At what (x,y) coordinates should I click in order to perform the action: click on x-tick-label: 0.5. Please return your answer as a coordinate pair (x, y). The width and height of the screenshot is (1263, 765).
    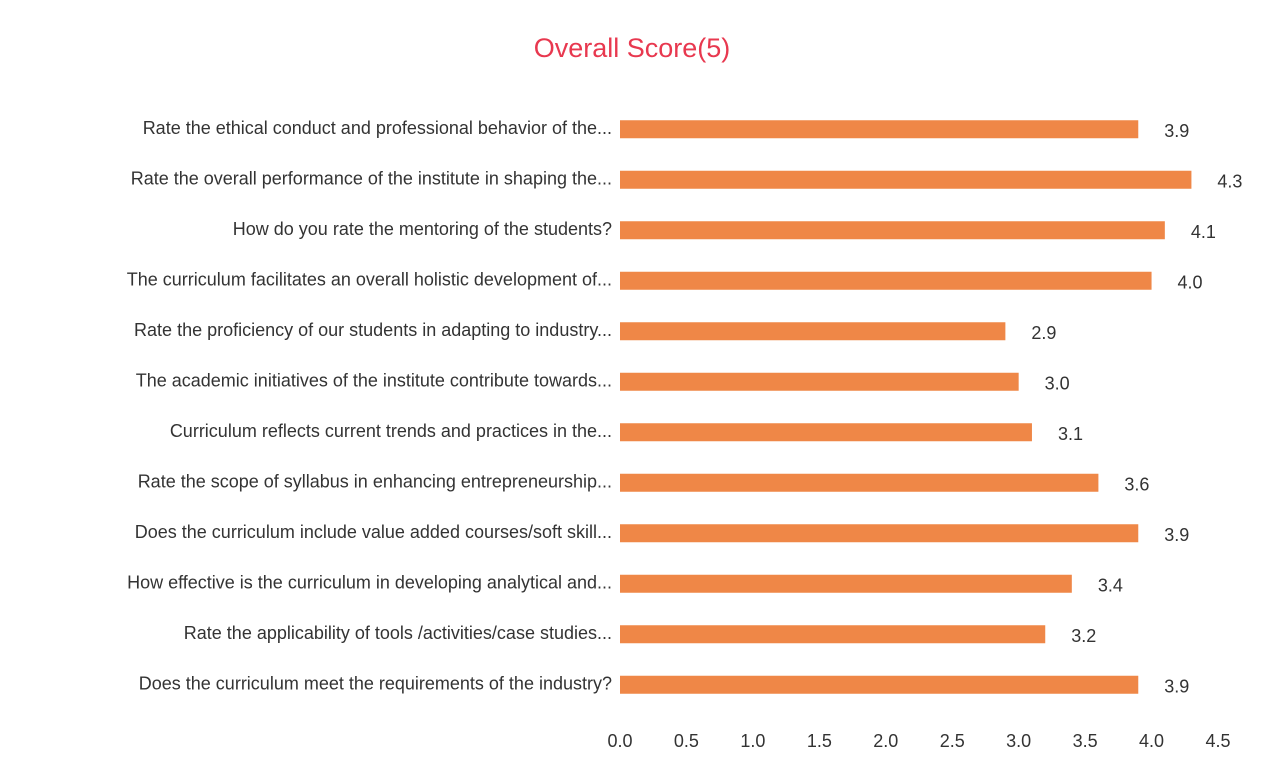
    Looking at the image, I should click on (686, 741).